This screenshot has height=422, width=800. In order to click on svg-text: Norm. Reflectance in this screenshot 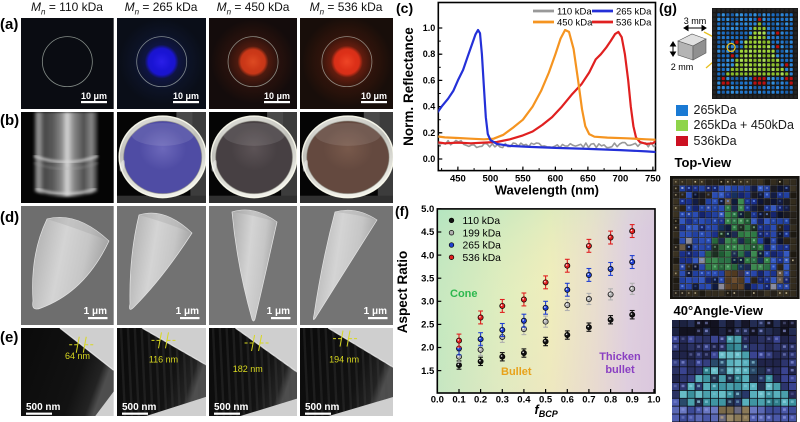, I will do `click(408, 86)`.